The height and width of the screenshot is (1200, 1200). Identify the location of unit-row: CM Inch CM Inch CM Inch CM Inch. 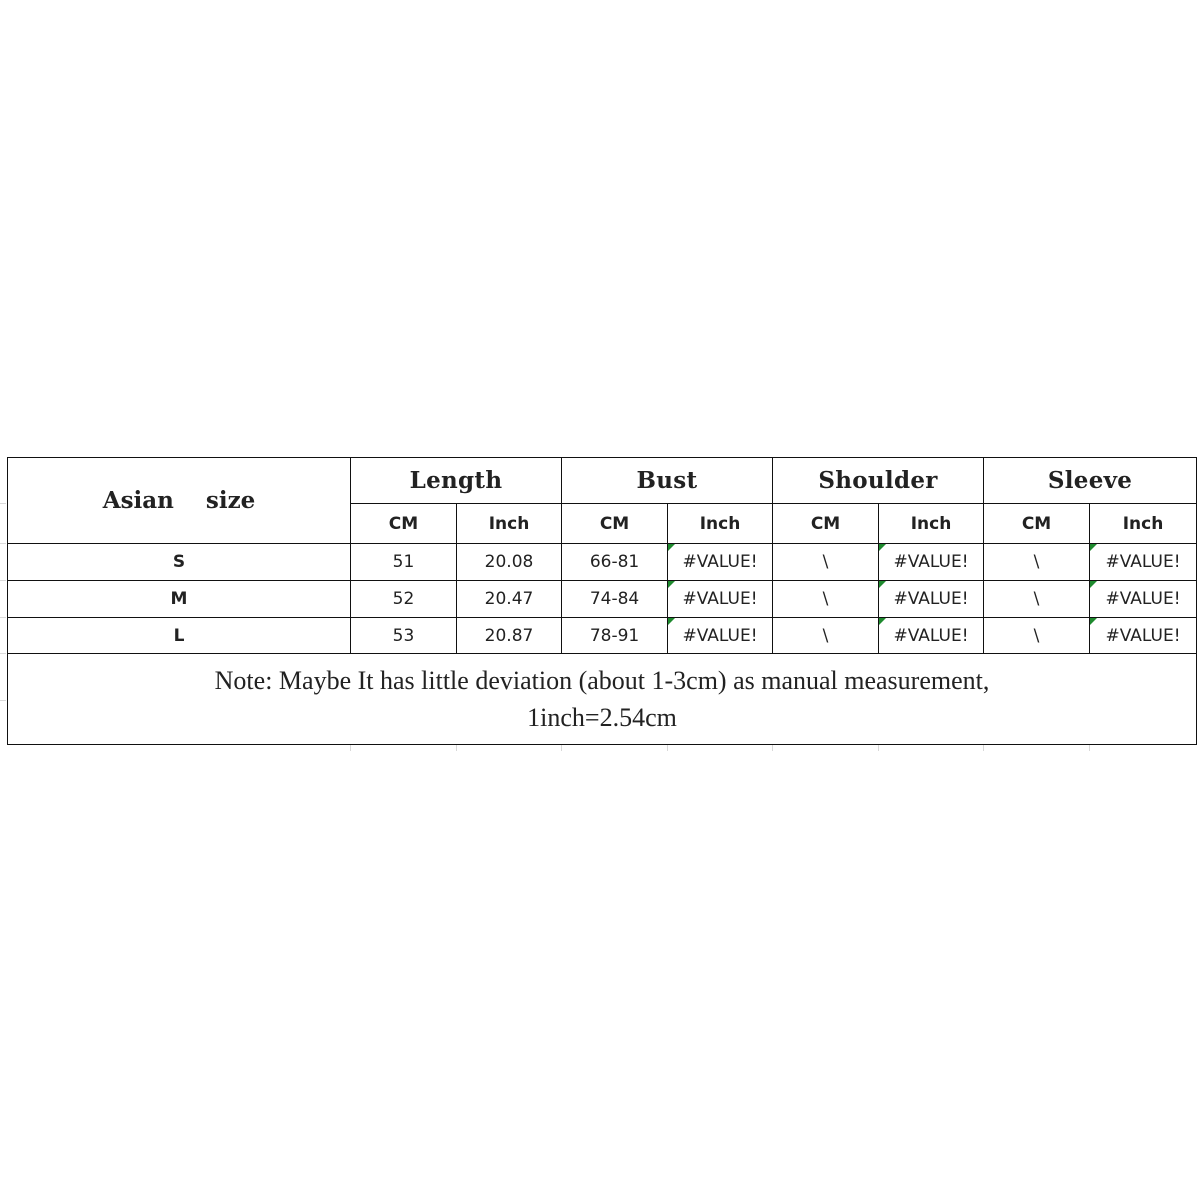
(603, 523).